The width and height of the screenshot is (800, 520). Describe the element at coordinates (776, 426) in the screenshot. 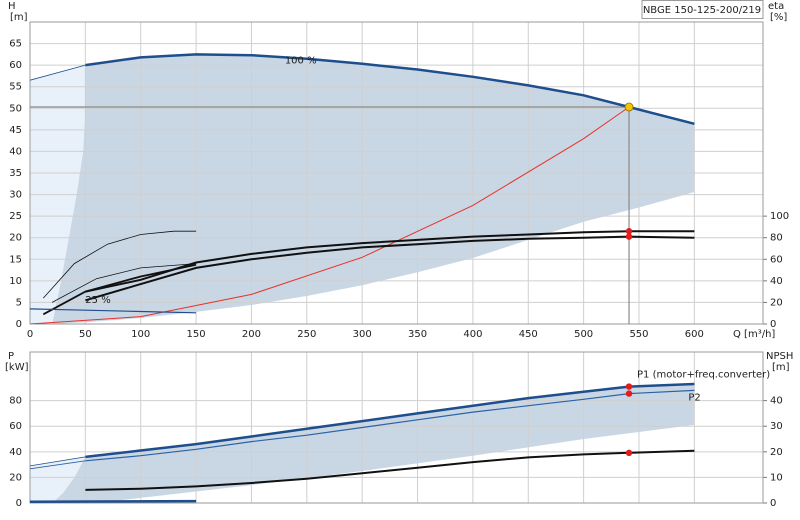

I see `y2-tick-label: 30` at that location.